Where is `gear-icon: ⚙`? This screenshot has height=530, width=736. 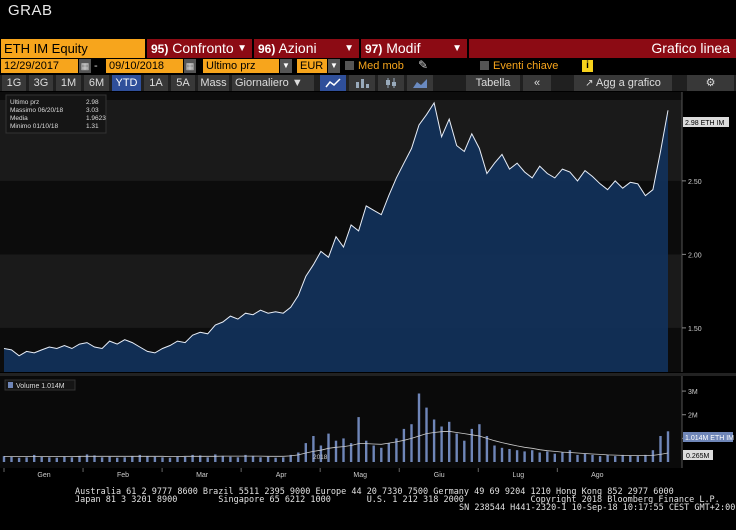 gear-icon: ⚙ is located at coordinates (710, 83).